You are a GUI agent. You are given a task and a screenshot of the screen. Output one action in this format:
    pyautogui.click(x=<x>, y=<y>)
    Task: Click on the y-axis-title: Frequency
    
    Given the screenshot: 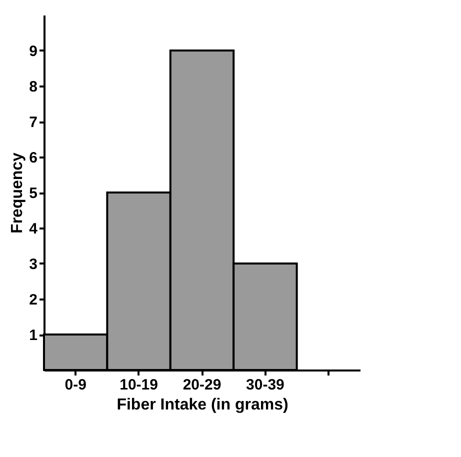 What is the action you would take?
    pyautogui.click(x=17, y=193)
    